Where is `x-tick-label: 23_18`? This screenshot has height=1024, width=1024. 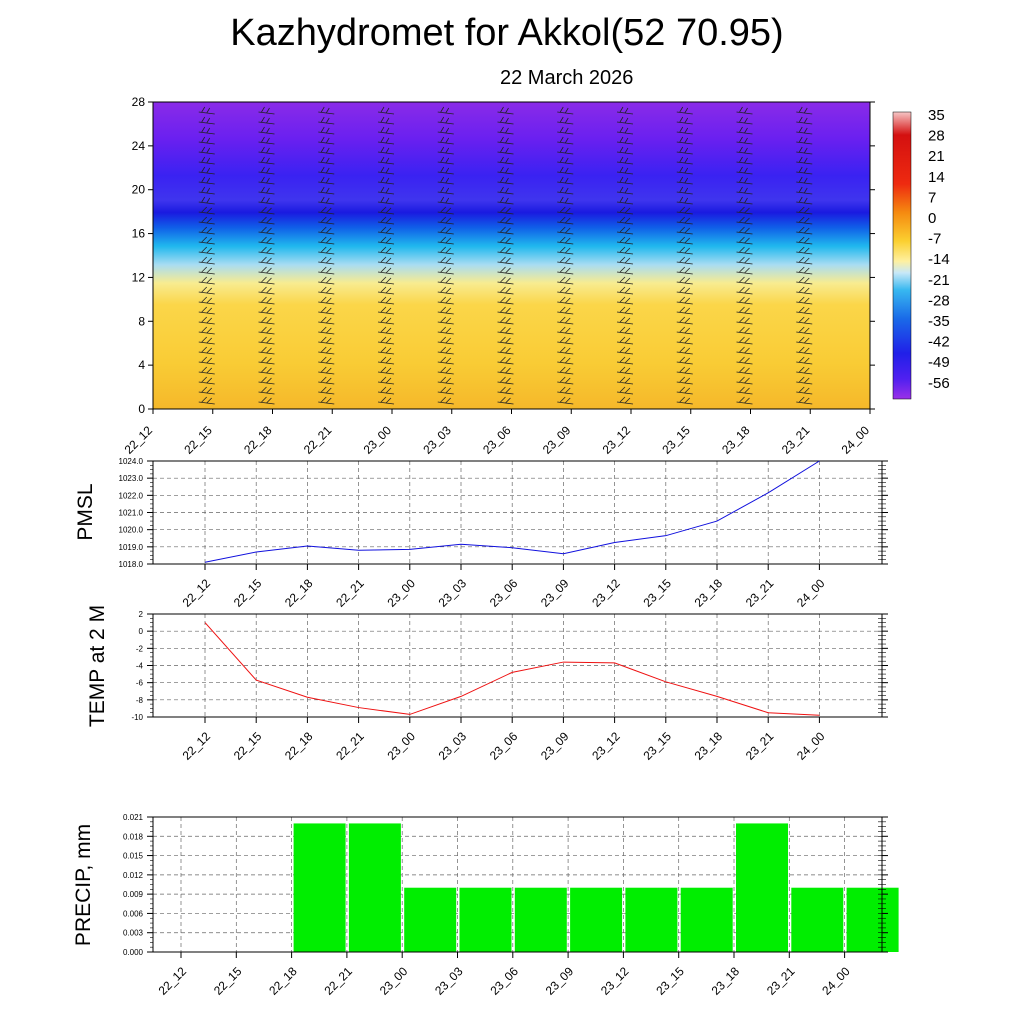
x-tick-label: 23_18 is located at coordinates (726, 981).